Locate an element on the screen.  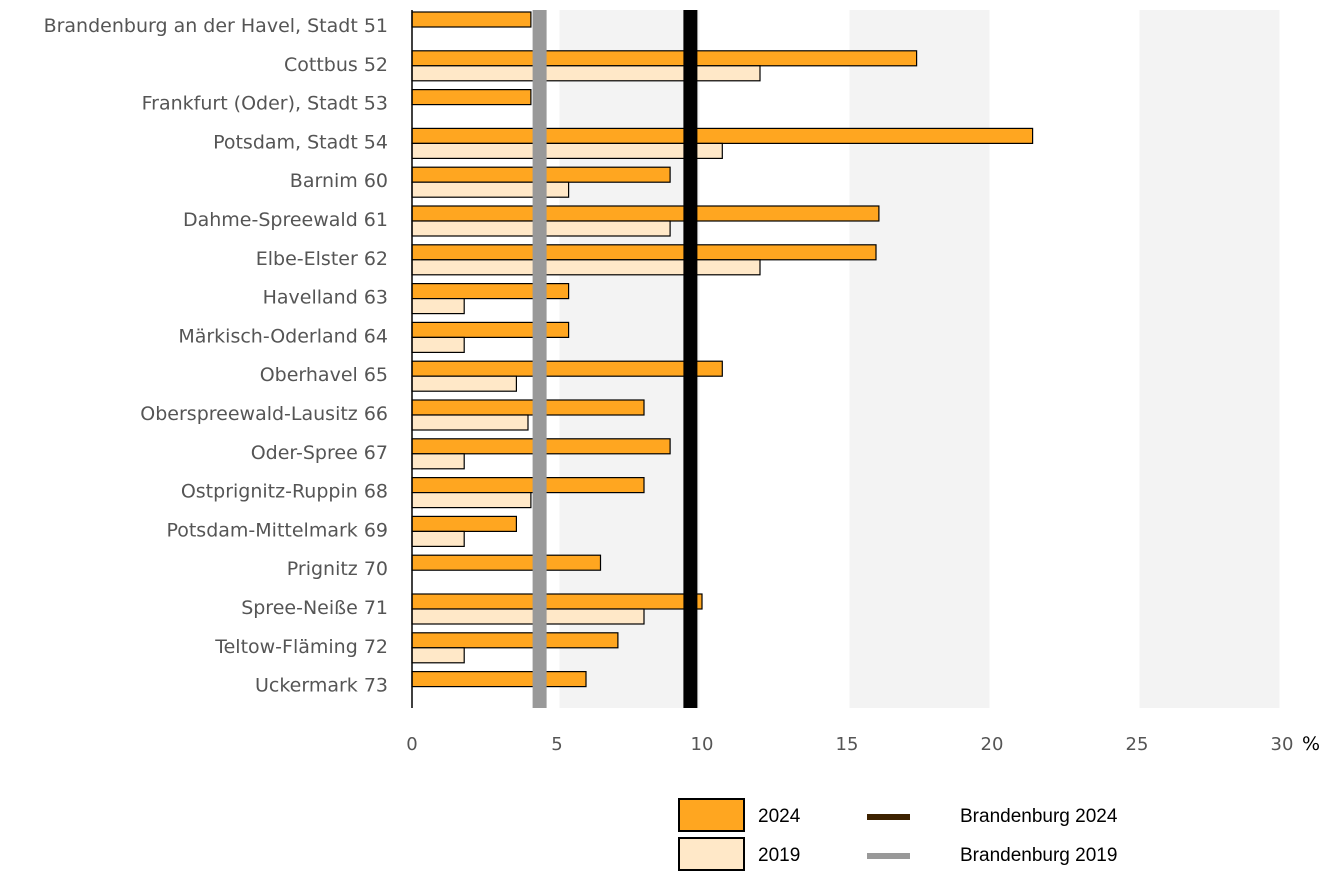
category-label: Potsdam, Stadt 54 is located at coordinates (300, 142).